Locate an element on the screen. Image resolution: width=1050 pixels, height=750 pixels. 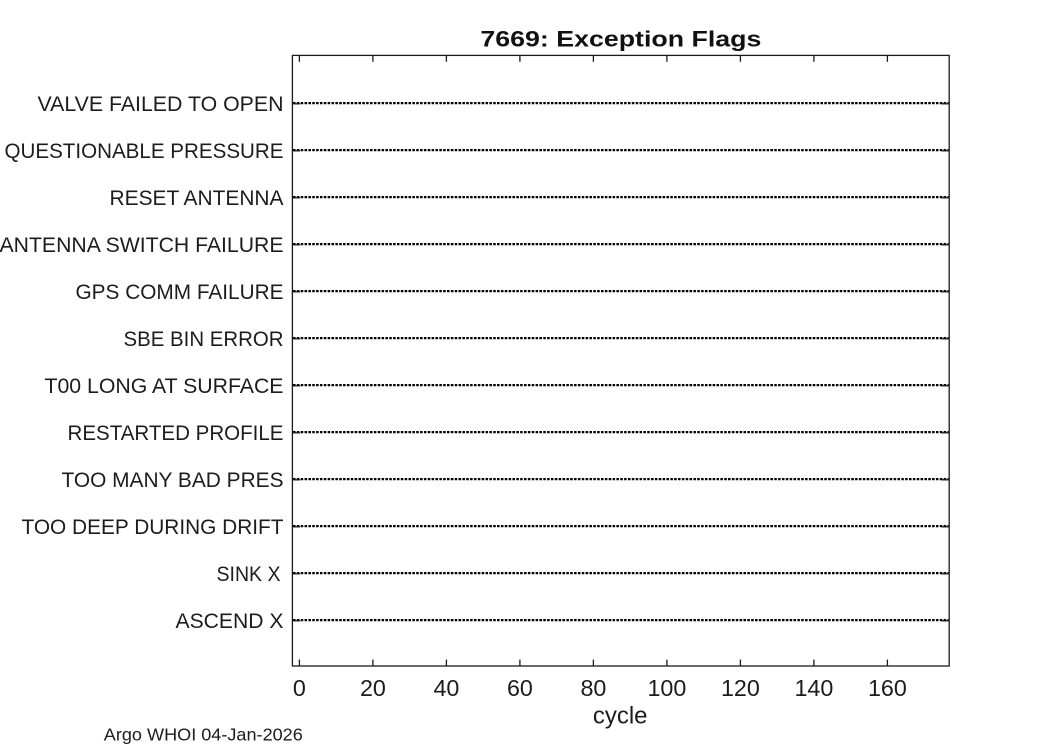
svg-text: 20 is located at coordinates (373, 688).